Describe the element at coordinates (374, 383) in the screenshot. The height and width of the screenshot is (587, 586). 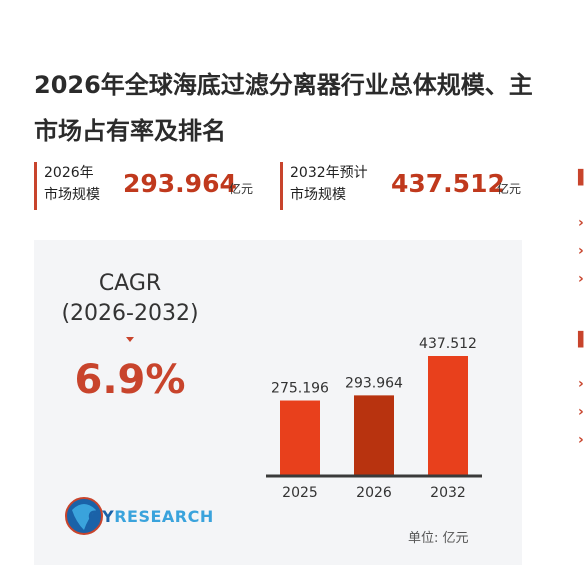
I see `data-label-2026: 293.964` at that location.